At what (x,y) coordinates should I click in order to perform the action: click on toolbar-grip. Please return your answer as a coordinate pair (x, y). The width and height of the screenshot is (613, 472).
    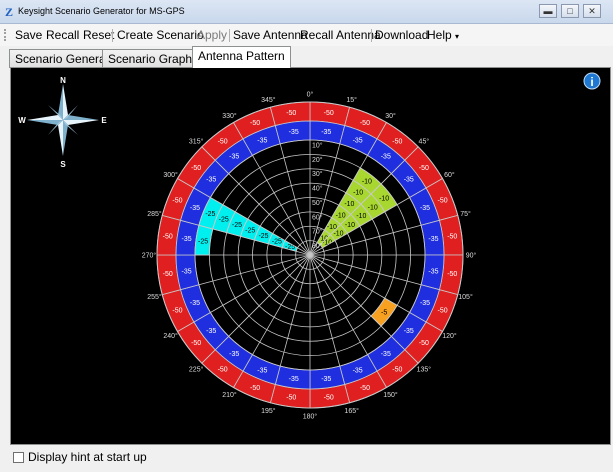
    Looking at the image, I should click on (5, 35).